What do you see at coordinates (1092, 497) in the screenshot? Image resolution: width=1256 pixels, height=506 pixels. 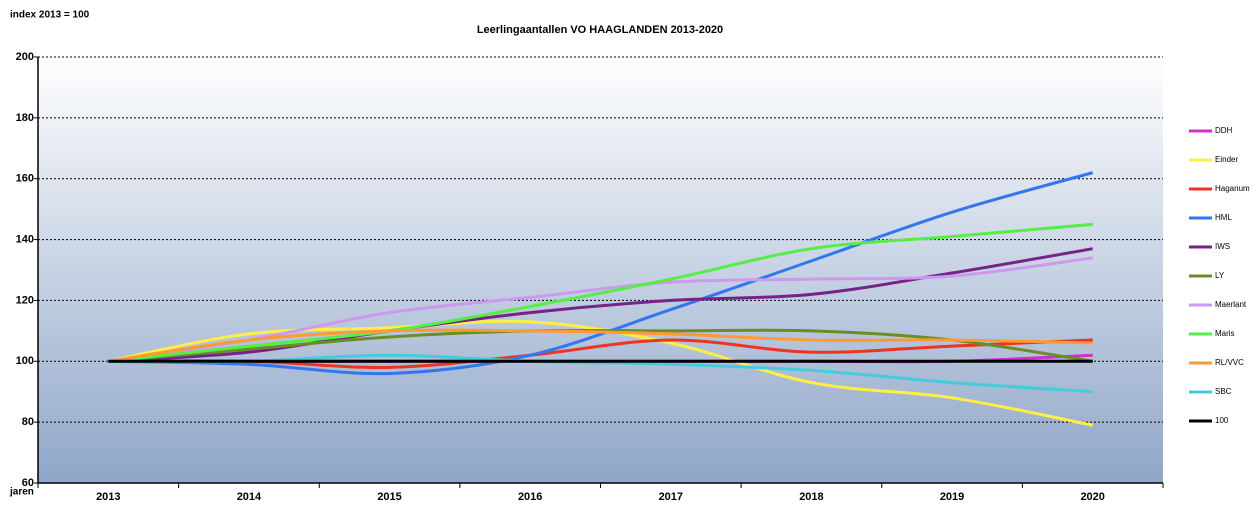 I see `x-tick-label: 2020` at bounding box center [1092, 497].